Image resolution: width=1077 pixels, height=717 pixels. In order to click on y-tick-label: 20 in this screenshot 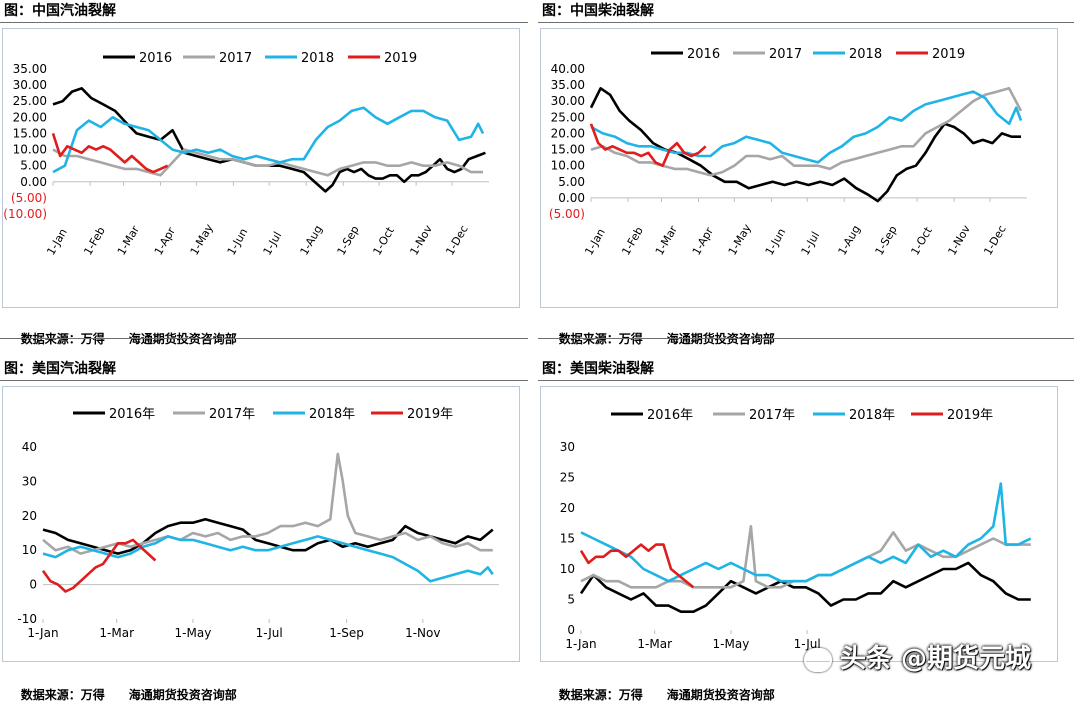, I will do `click(29, 516)`.